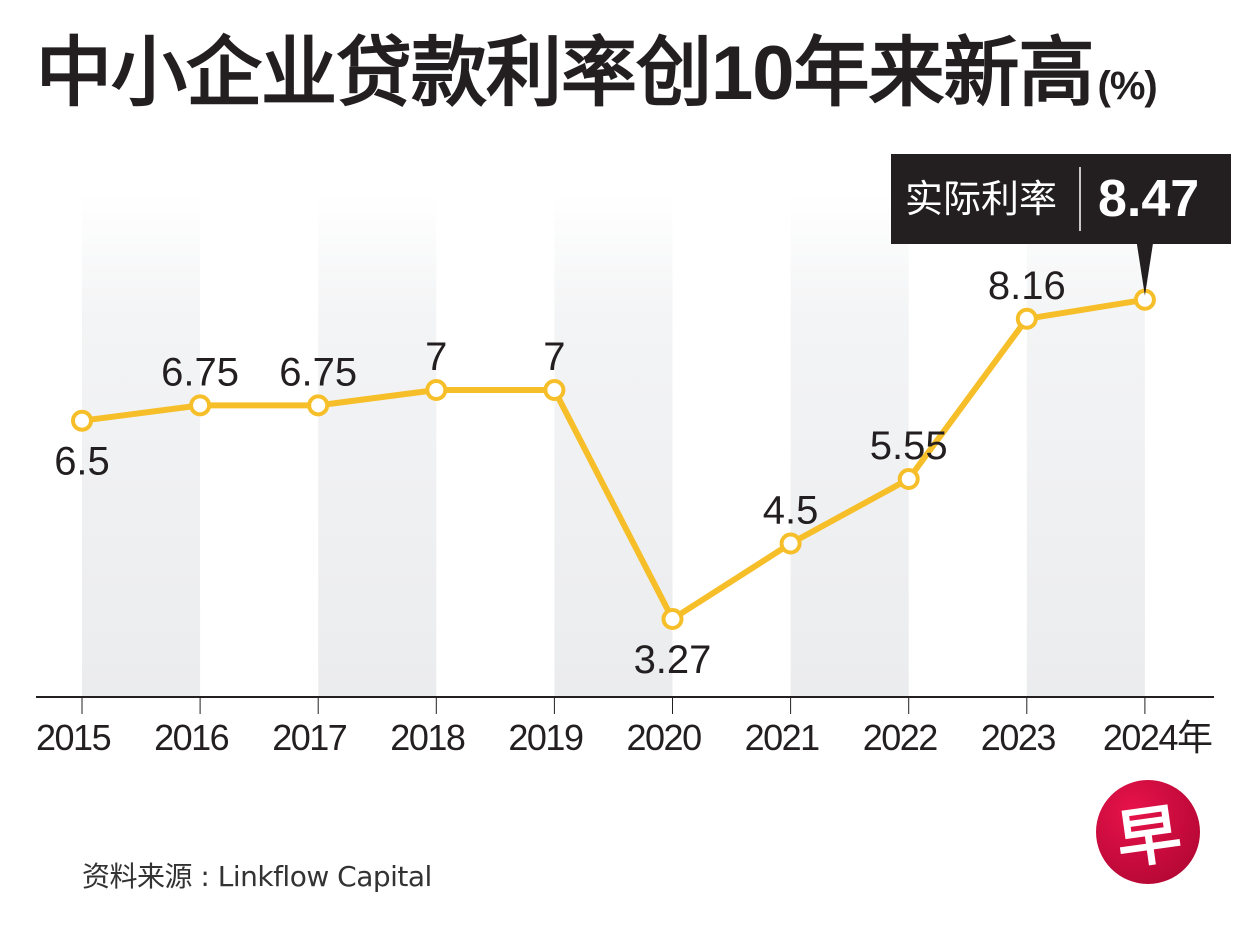  Describe the element at coordinates (1061, 199) in the screenshot. I see `callout-box` at that location.